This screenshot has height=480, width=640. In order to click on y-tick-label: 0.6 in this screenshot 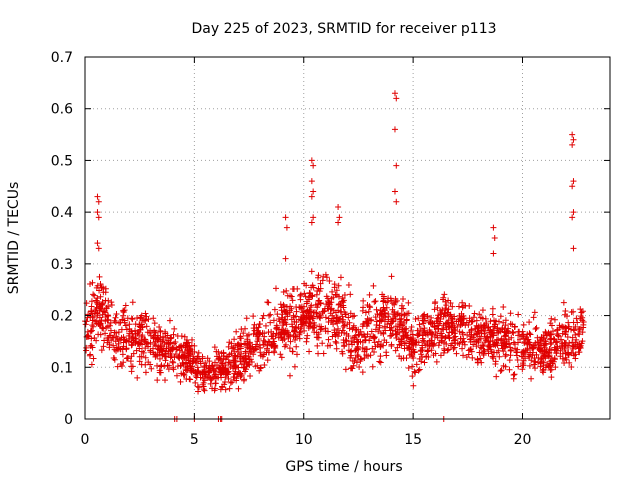, I will do `click(62, 110)`.